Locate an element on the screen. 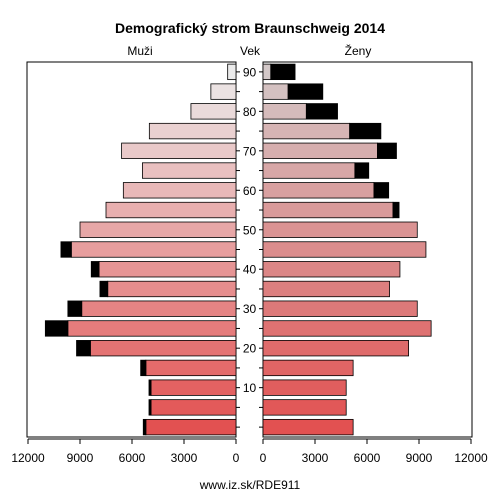 The image size is (500, 500). right-x-tick-label: 0 is located at coordinates (263, 458).